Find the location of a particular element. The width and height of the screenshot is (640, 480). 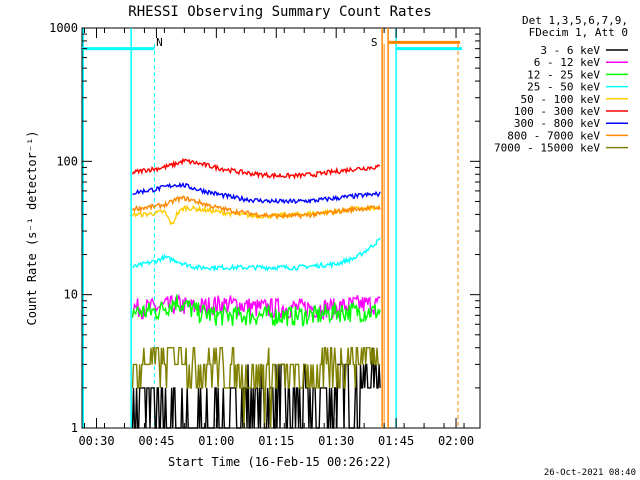

x-tick-label: 01:15 is located at coordinates (276, 441).